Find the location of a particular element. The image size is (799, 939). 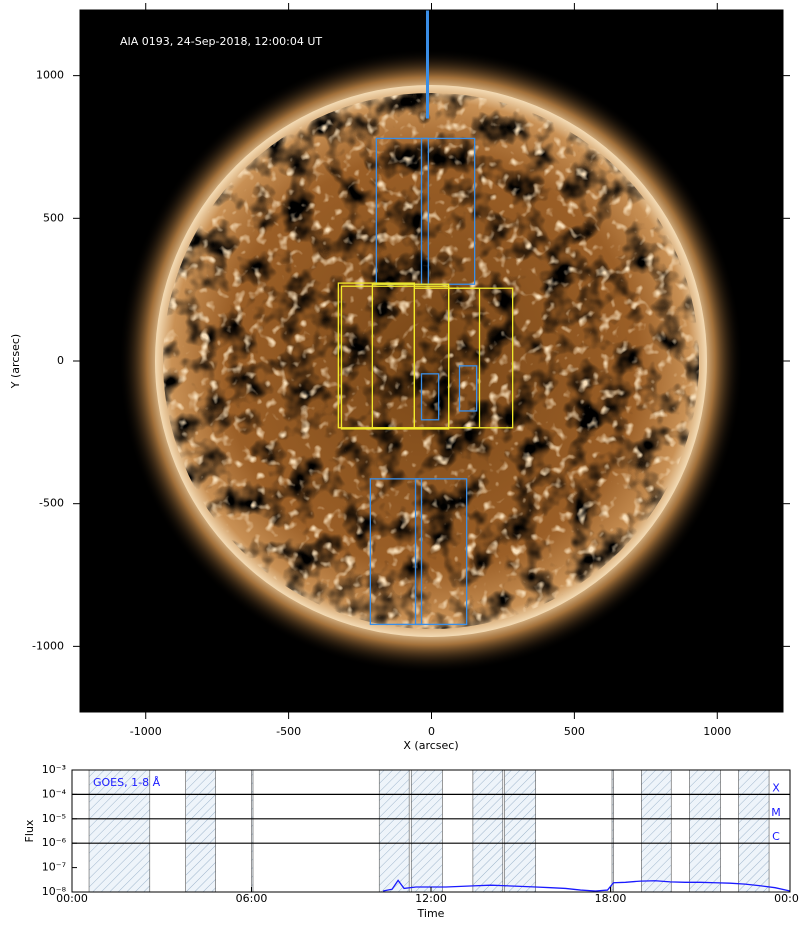

y-tick-label: 0 is located at coordinates (60, 360).